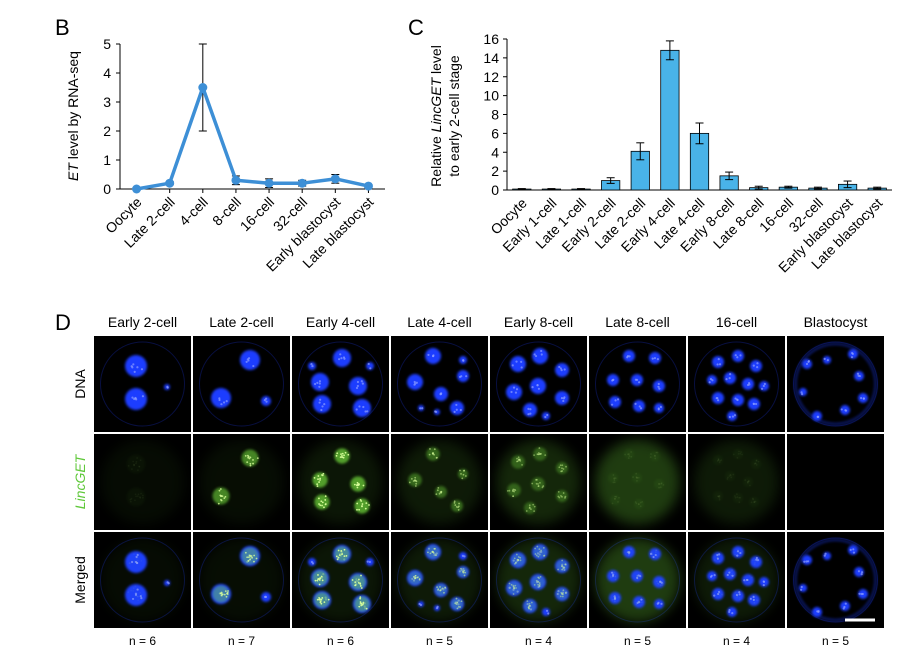 Image resolution: width=922 pixels, height=666 pixels. I want to click on chart-c-y-tick-label: 2, so click(495, 171).